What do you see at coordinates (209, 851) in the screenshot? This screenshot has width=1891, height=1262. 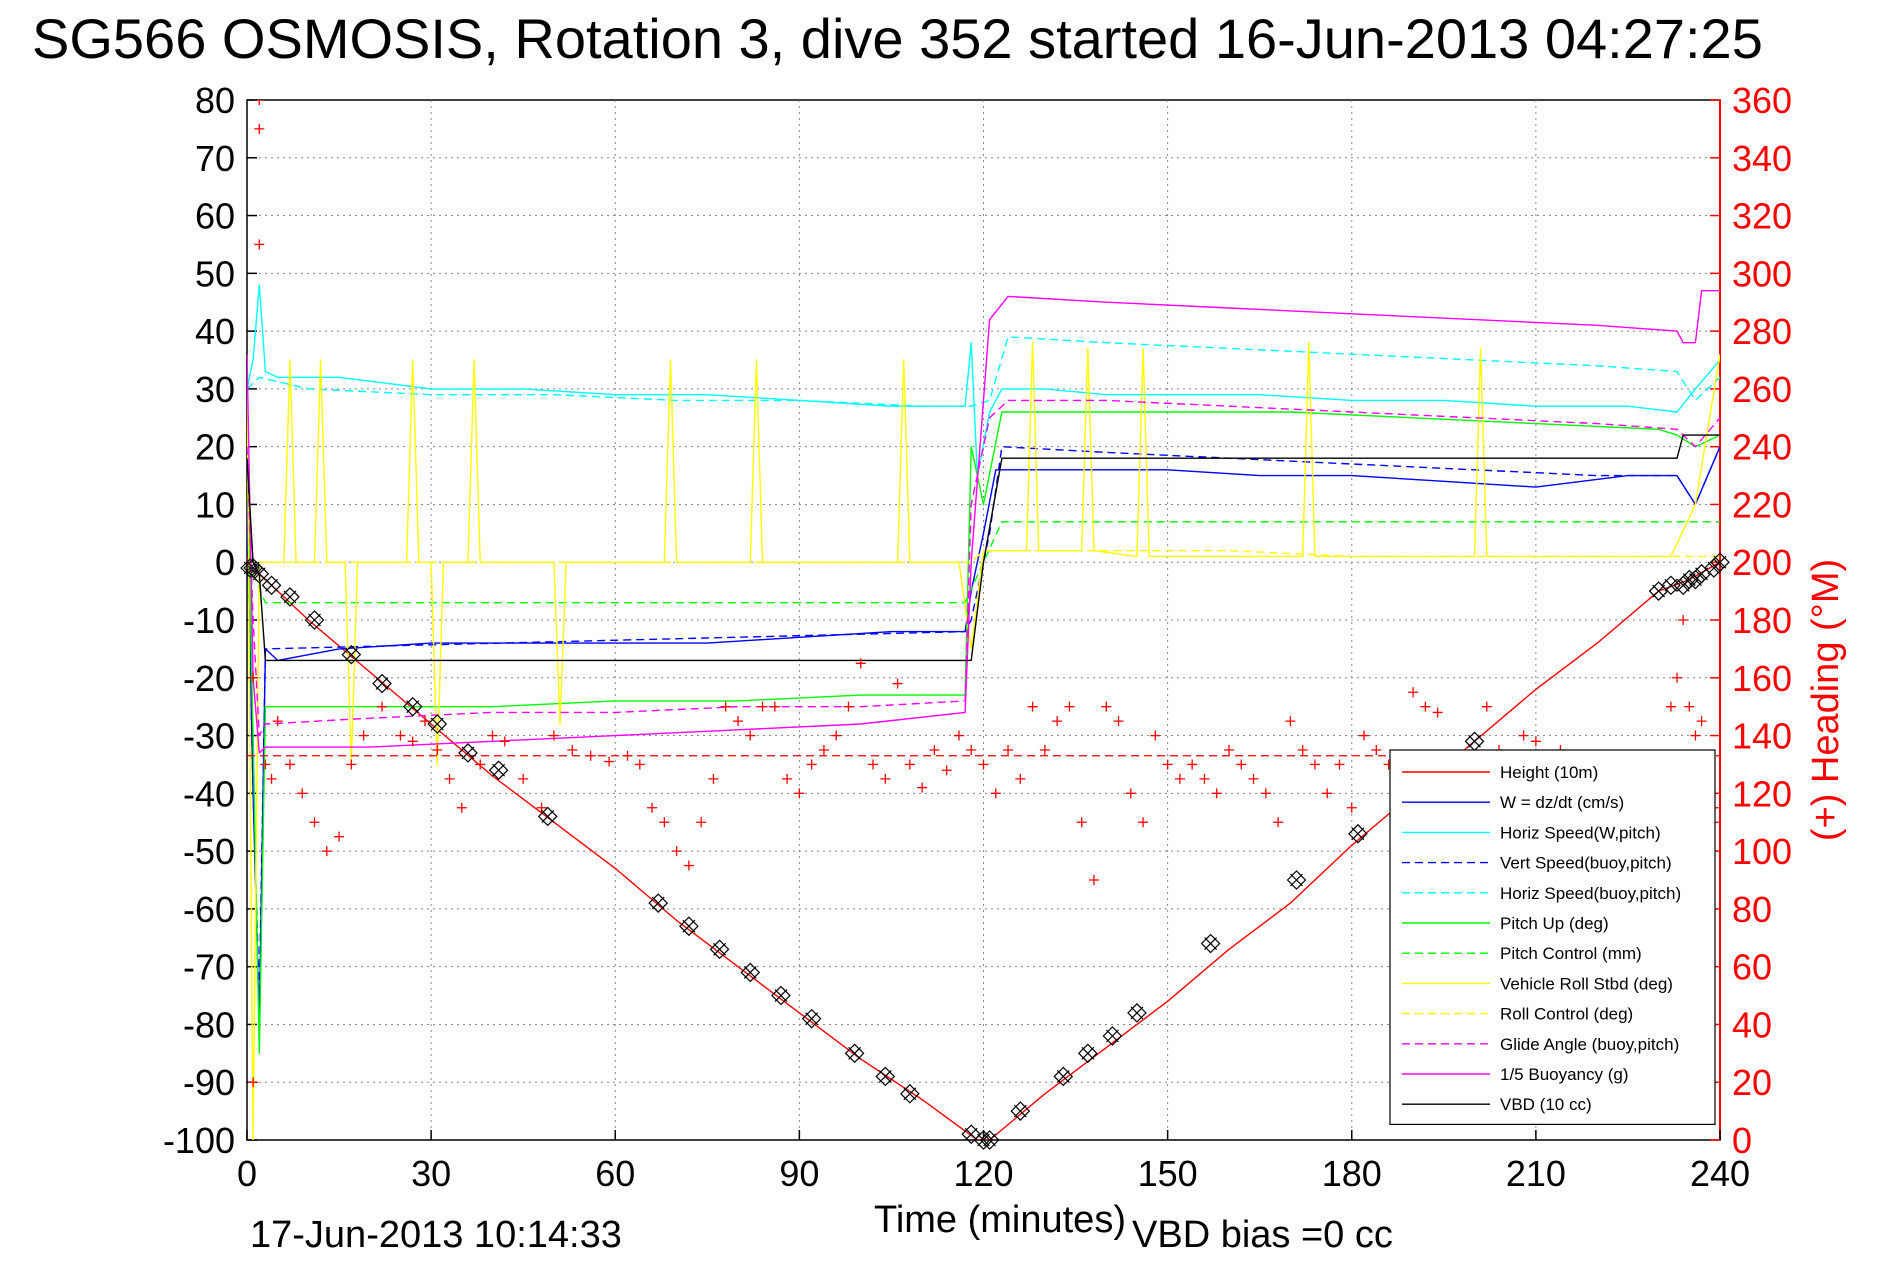 I see `y-tick-label: -50` at bounding box center [209, 851].